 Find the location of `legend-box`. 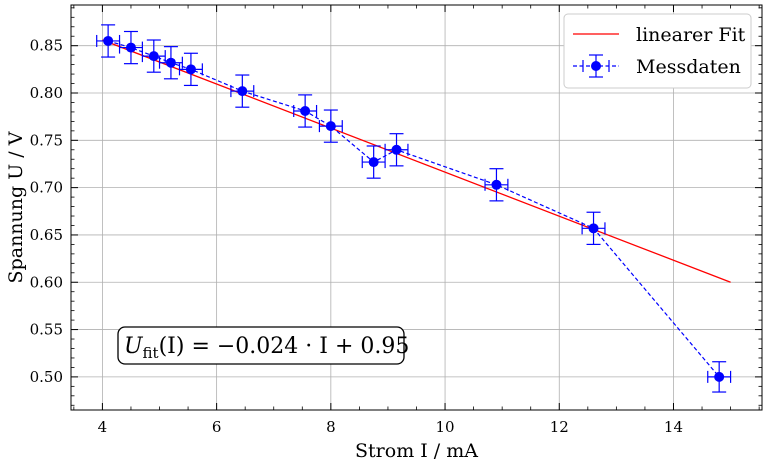

legend-box is located at coordinates (657, 51).